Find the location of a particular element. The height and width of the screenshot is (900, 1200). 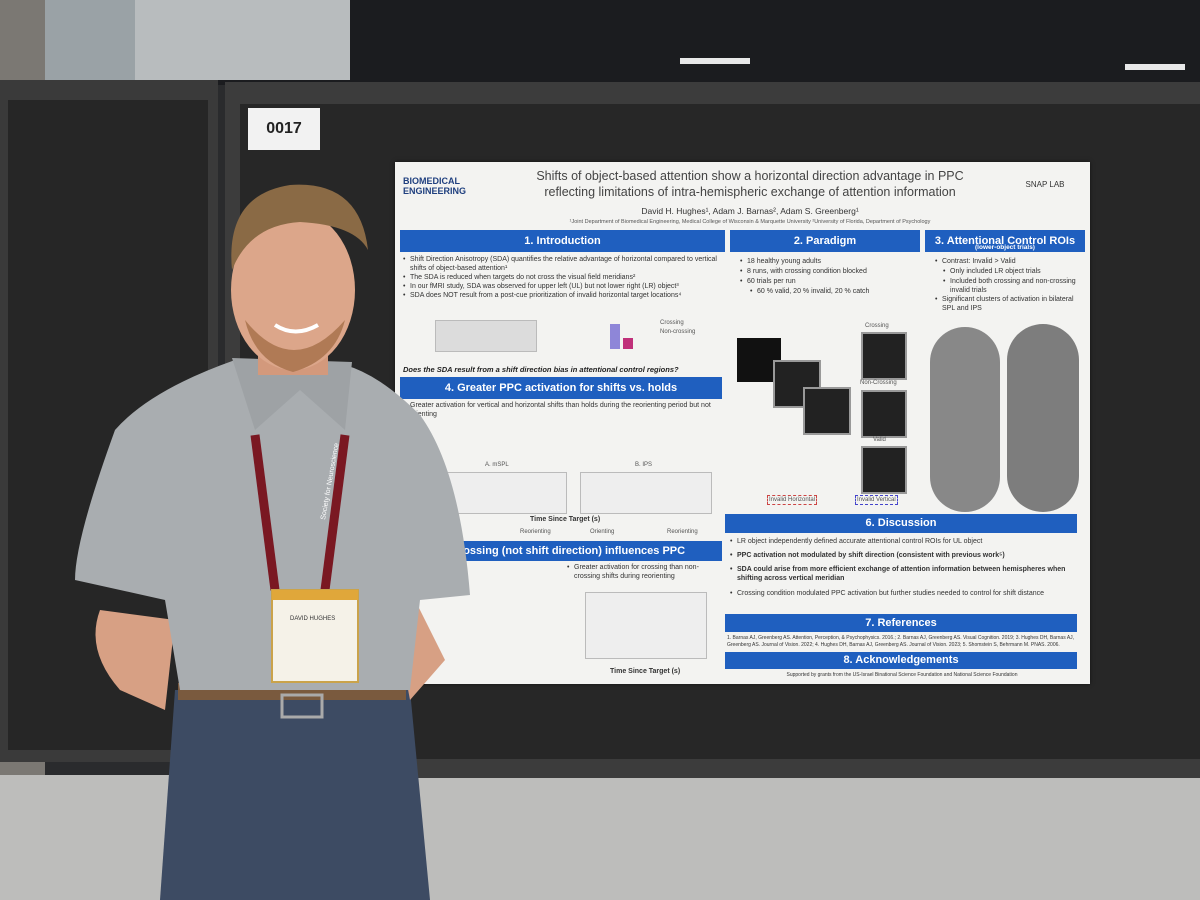

arm is located at coordinates (135, 660).